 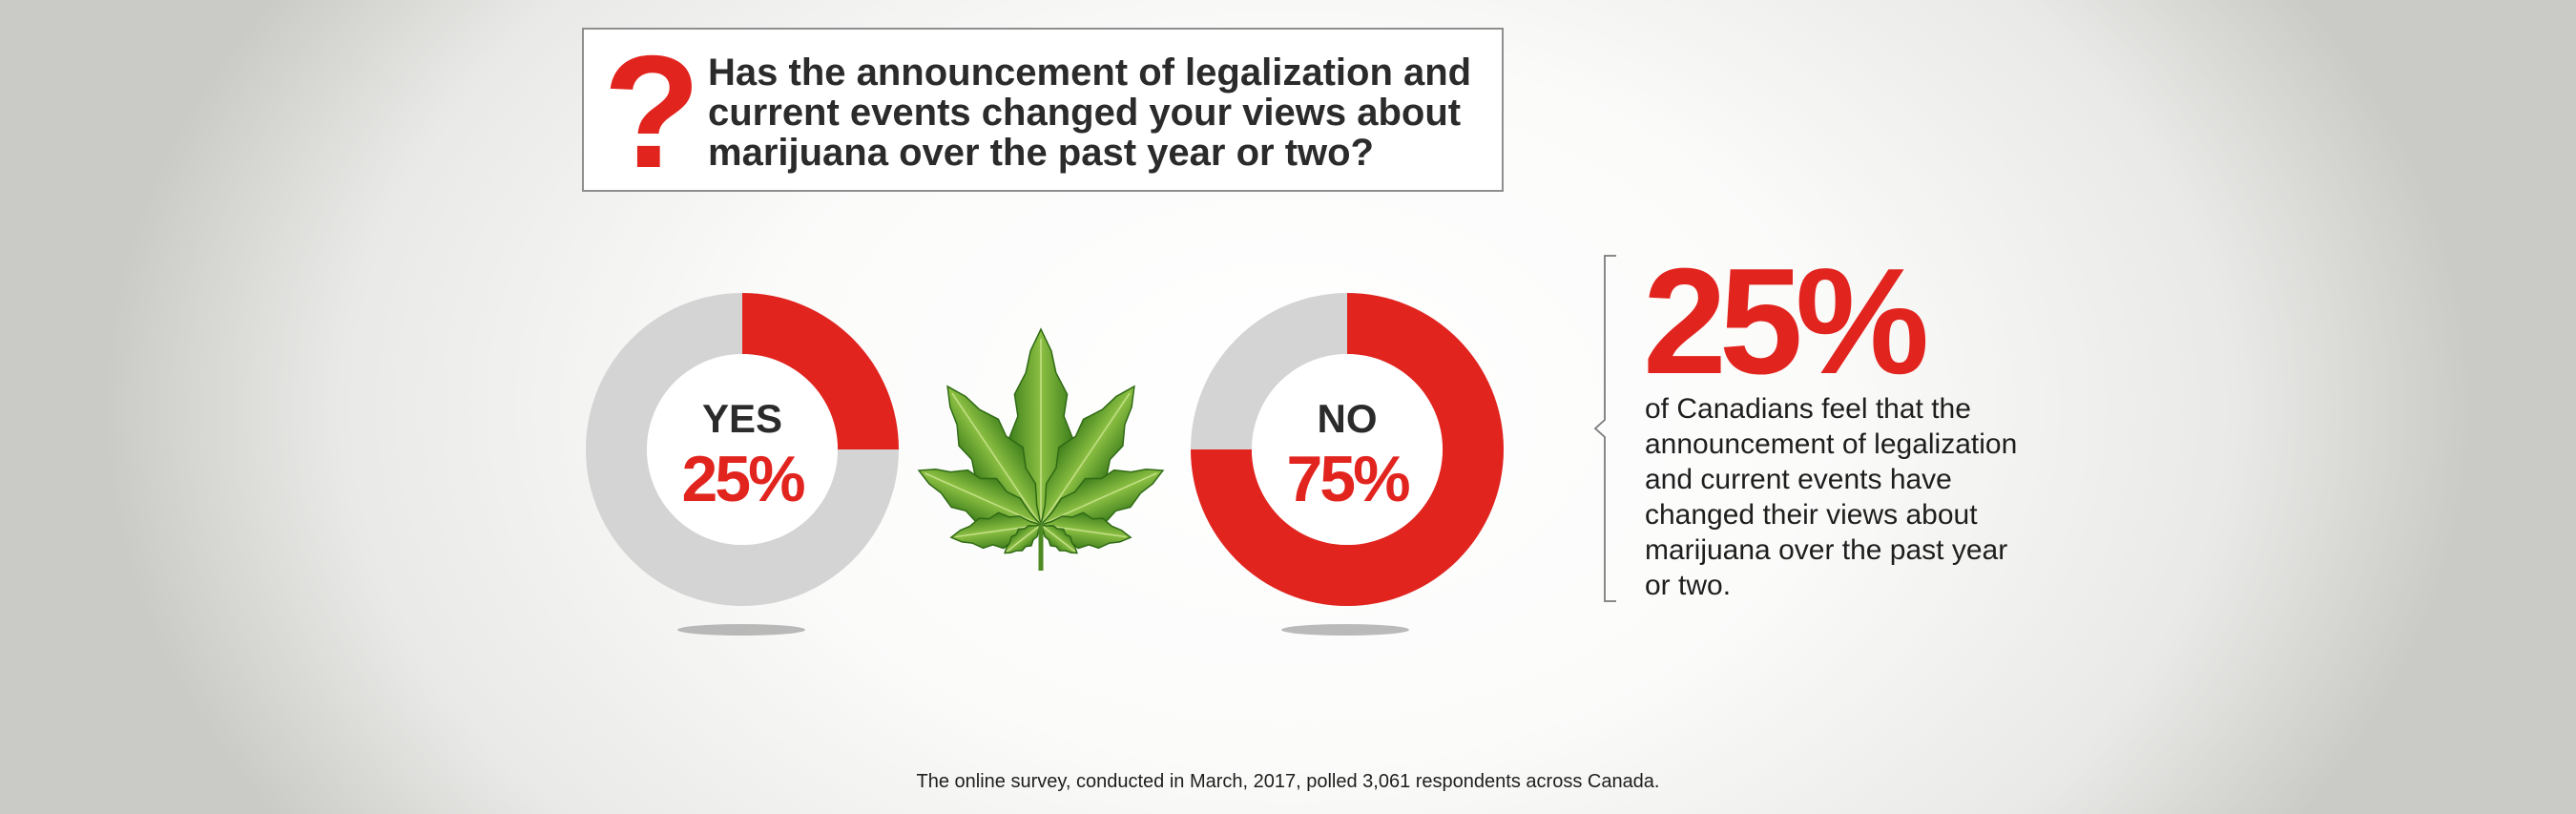 I want to click on stat-percentage: 25%, so click(x=1786, y=322).